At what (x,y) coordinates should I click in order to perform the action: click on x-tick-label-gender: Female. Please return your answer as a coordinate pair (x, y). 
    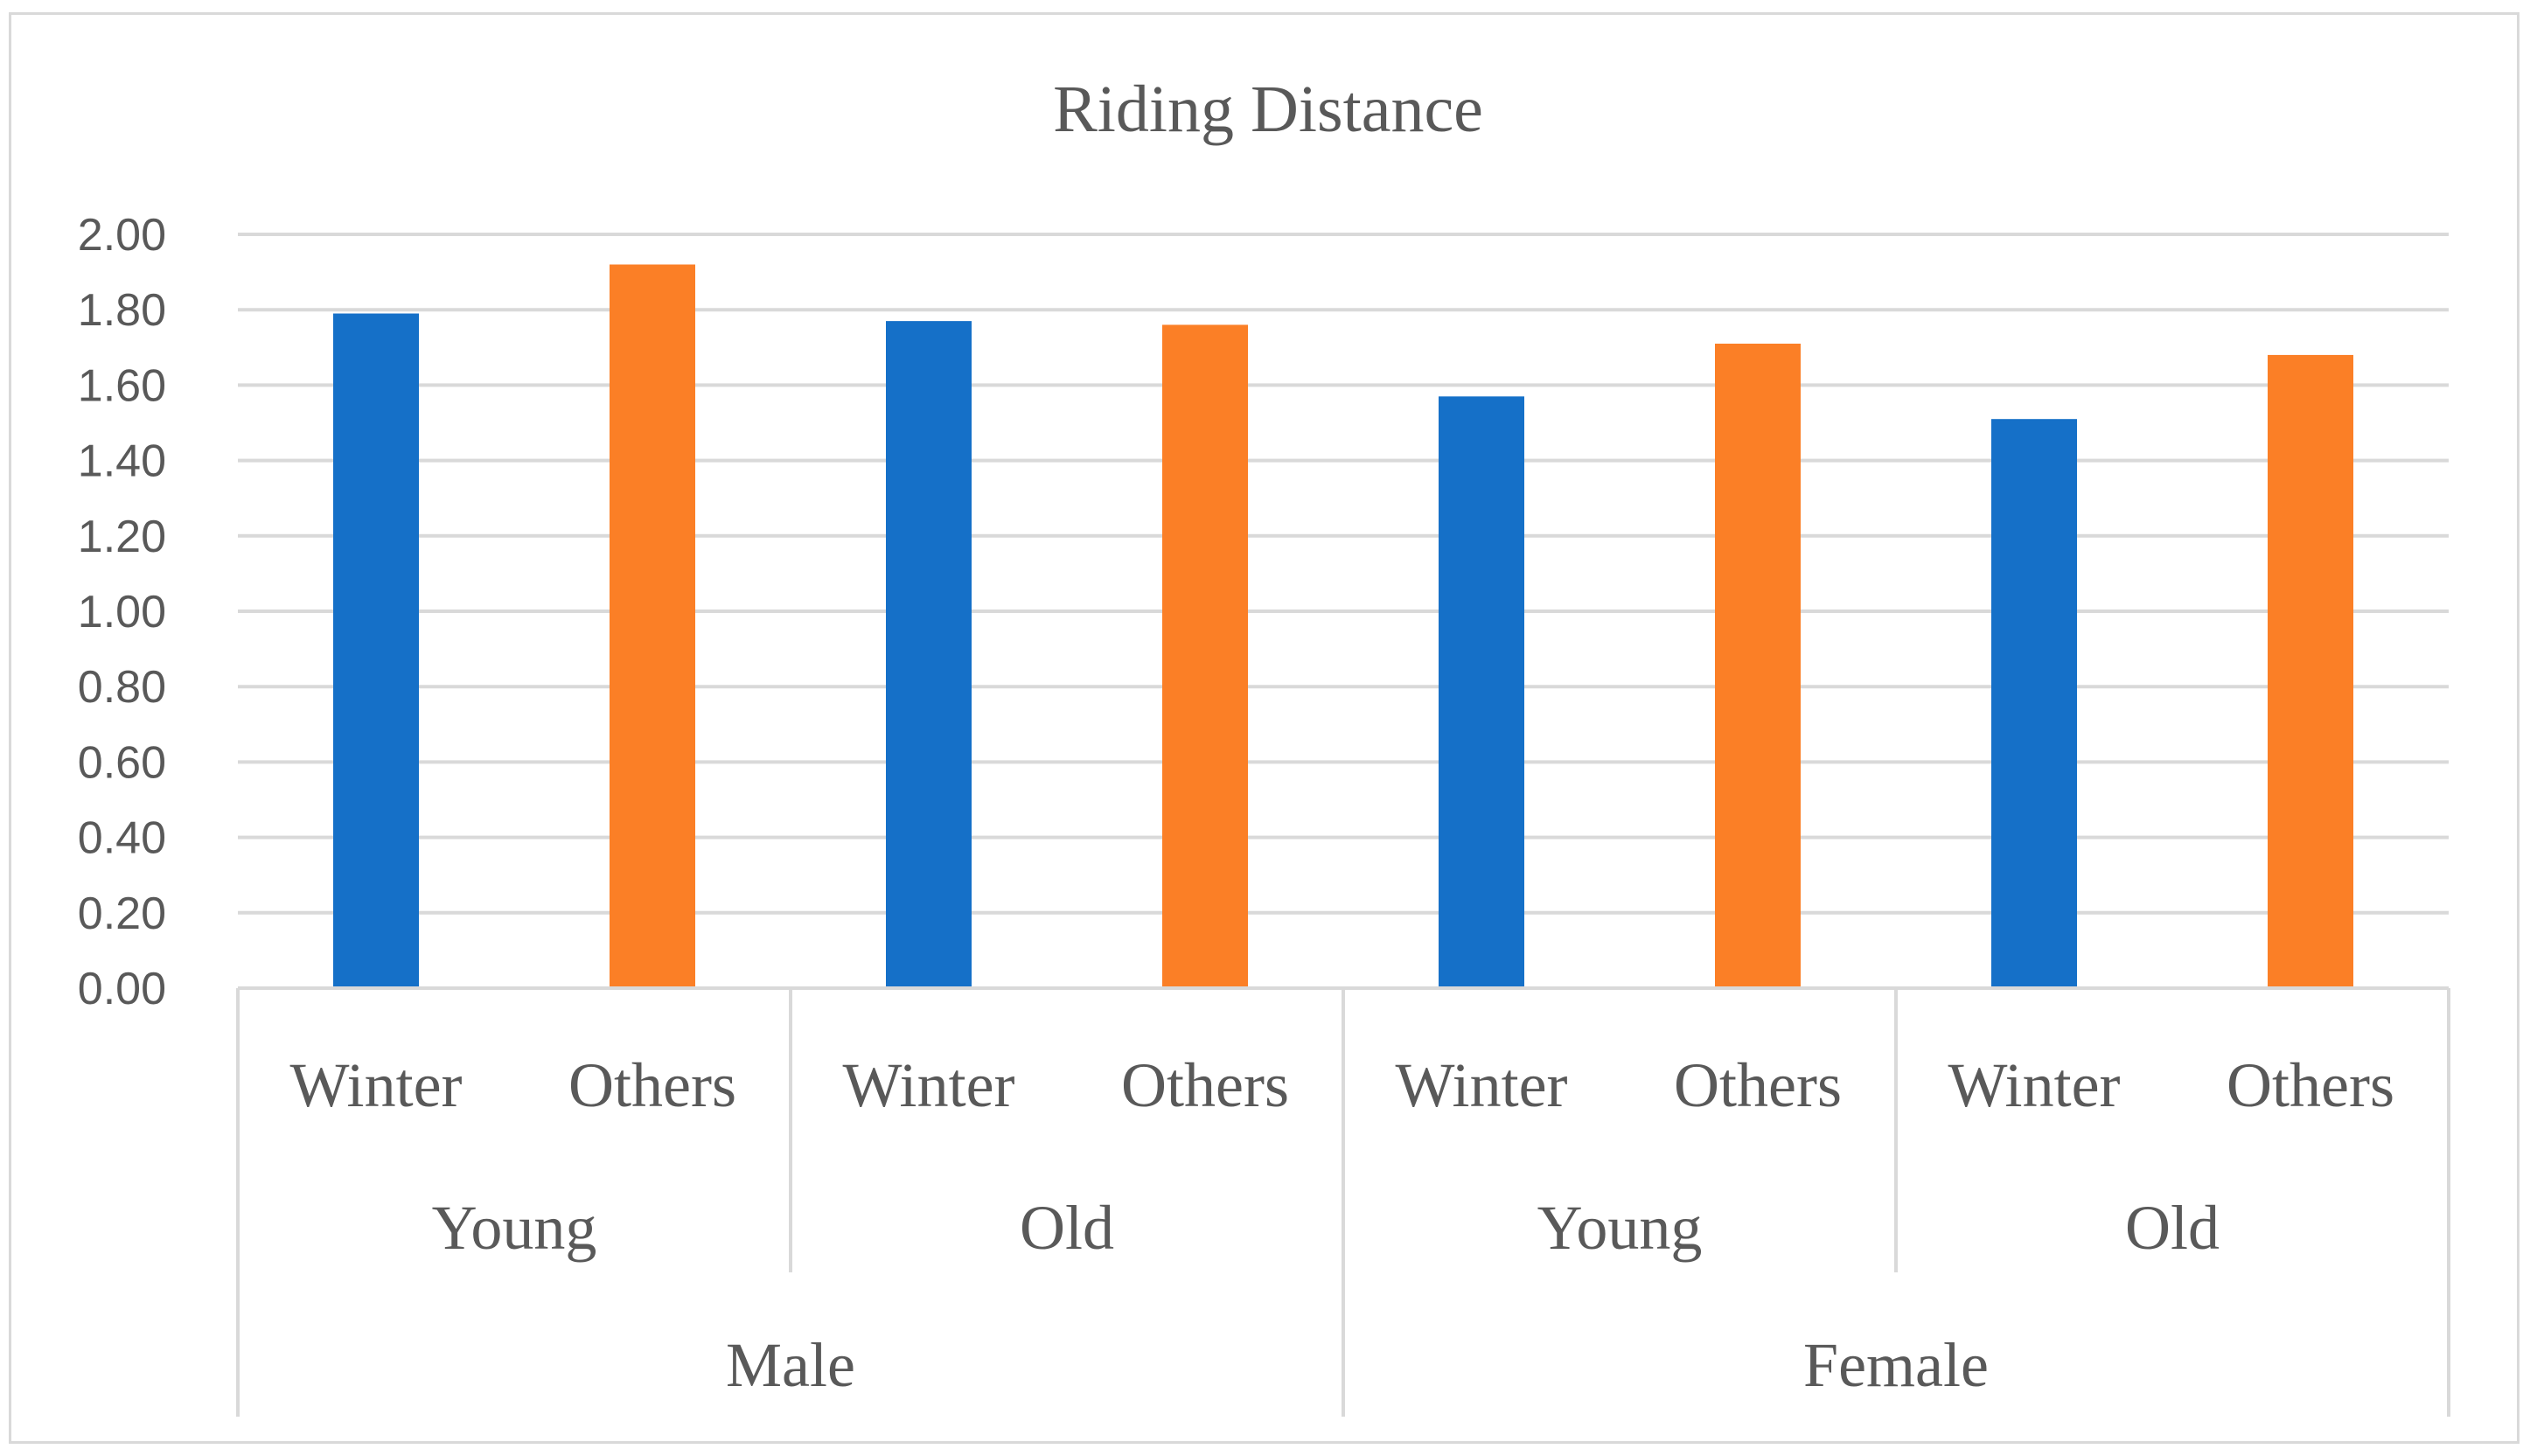
    Looking at the image, I should click on (1896, 1365).